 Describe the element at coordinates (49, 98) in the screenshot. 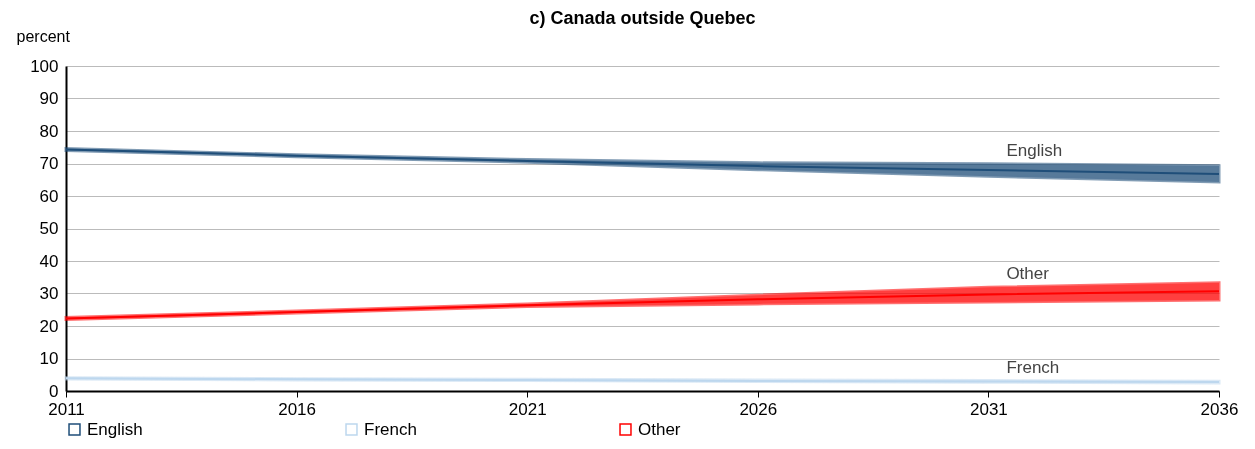

I see `y-tick-label: 90` at that location.